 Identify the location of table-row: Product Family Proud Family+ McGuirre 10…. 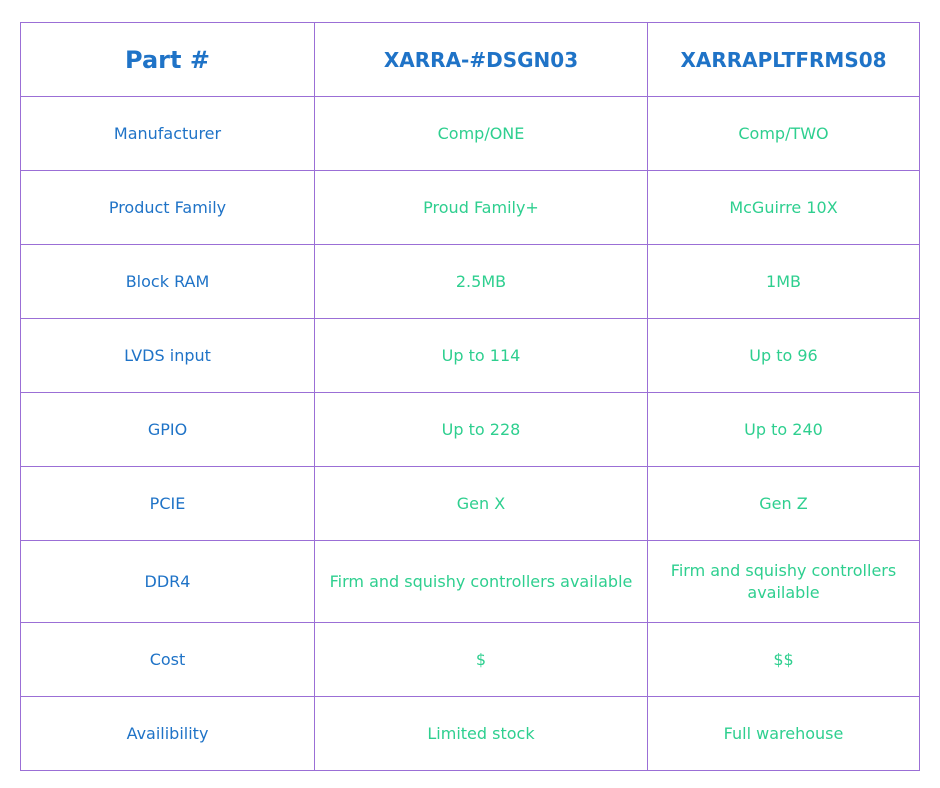
(470, 207).